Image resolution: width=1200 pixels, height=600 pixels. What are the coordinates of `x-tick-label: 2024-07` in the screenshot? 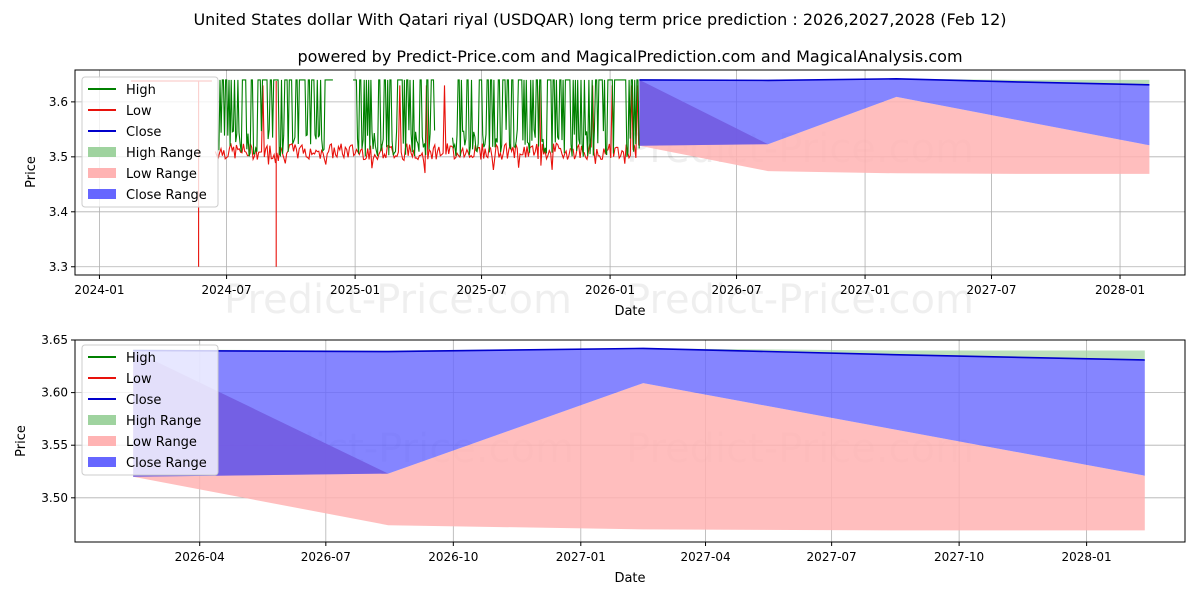 It's located at (227, 290).